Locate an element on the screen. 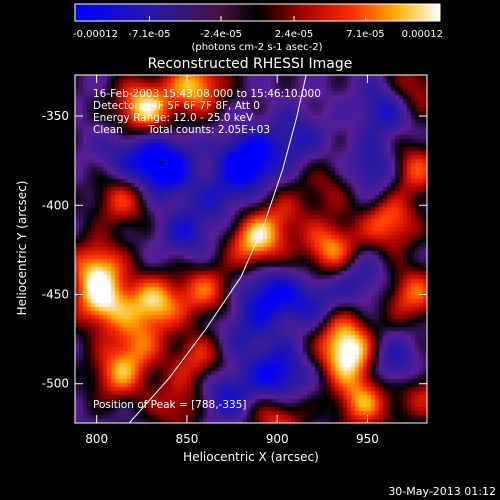 Image resolution: width=500 pixels, height=500 pixels. annotation-peak-position: Position of Peak = [788,-335] is located at coordinates (170, 405).